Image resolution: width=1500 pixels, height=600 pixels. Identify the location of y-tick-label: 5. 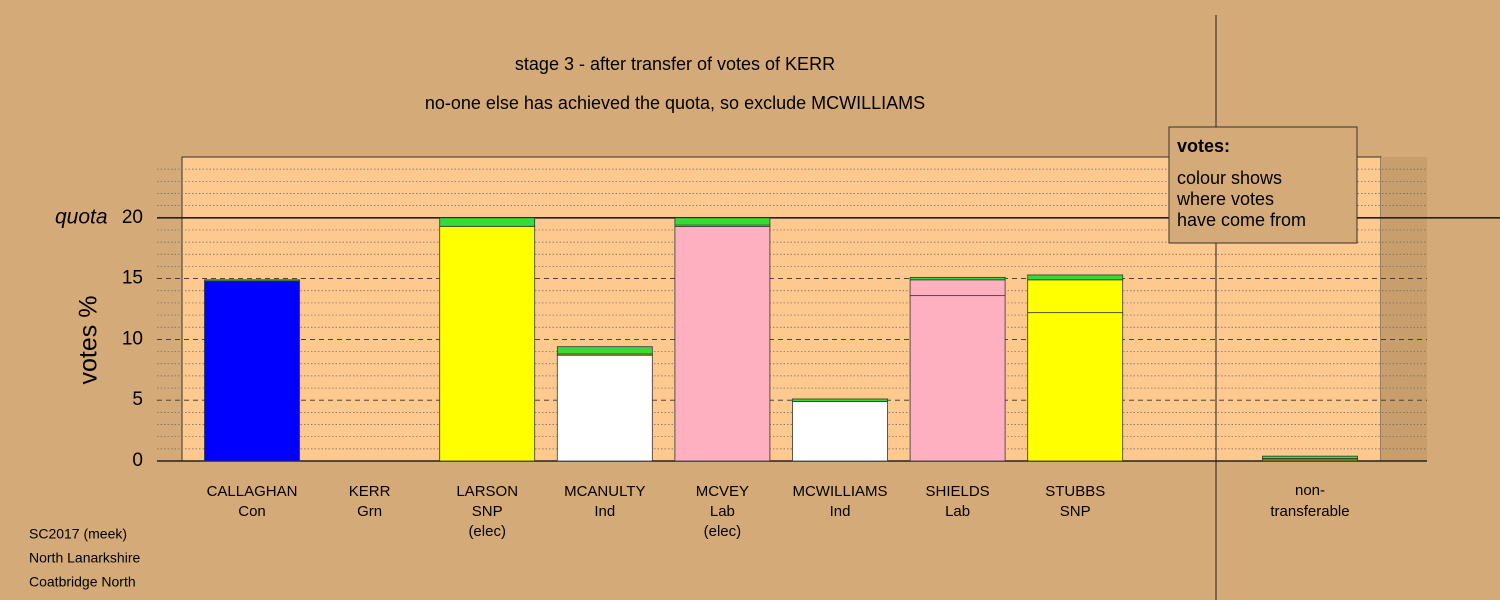
(137, 399).